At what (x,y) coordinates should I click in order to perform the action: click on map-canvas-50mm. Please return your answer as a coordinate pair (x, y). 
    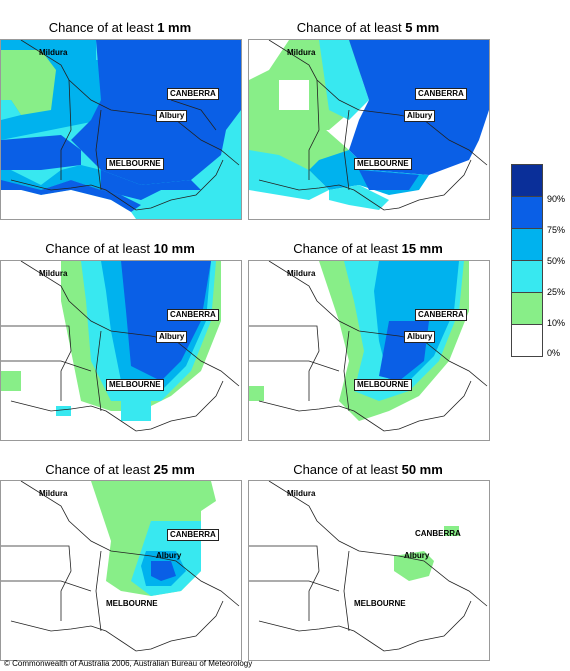
    Looking at the image, I should click on (369, 570).